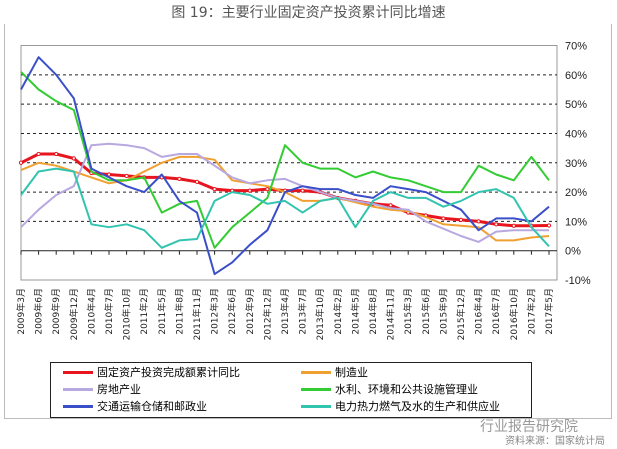 This screenshot has height=449, width=617. I want to click on legend-item: 制造业, so click(334, 372).